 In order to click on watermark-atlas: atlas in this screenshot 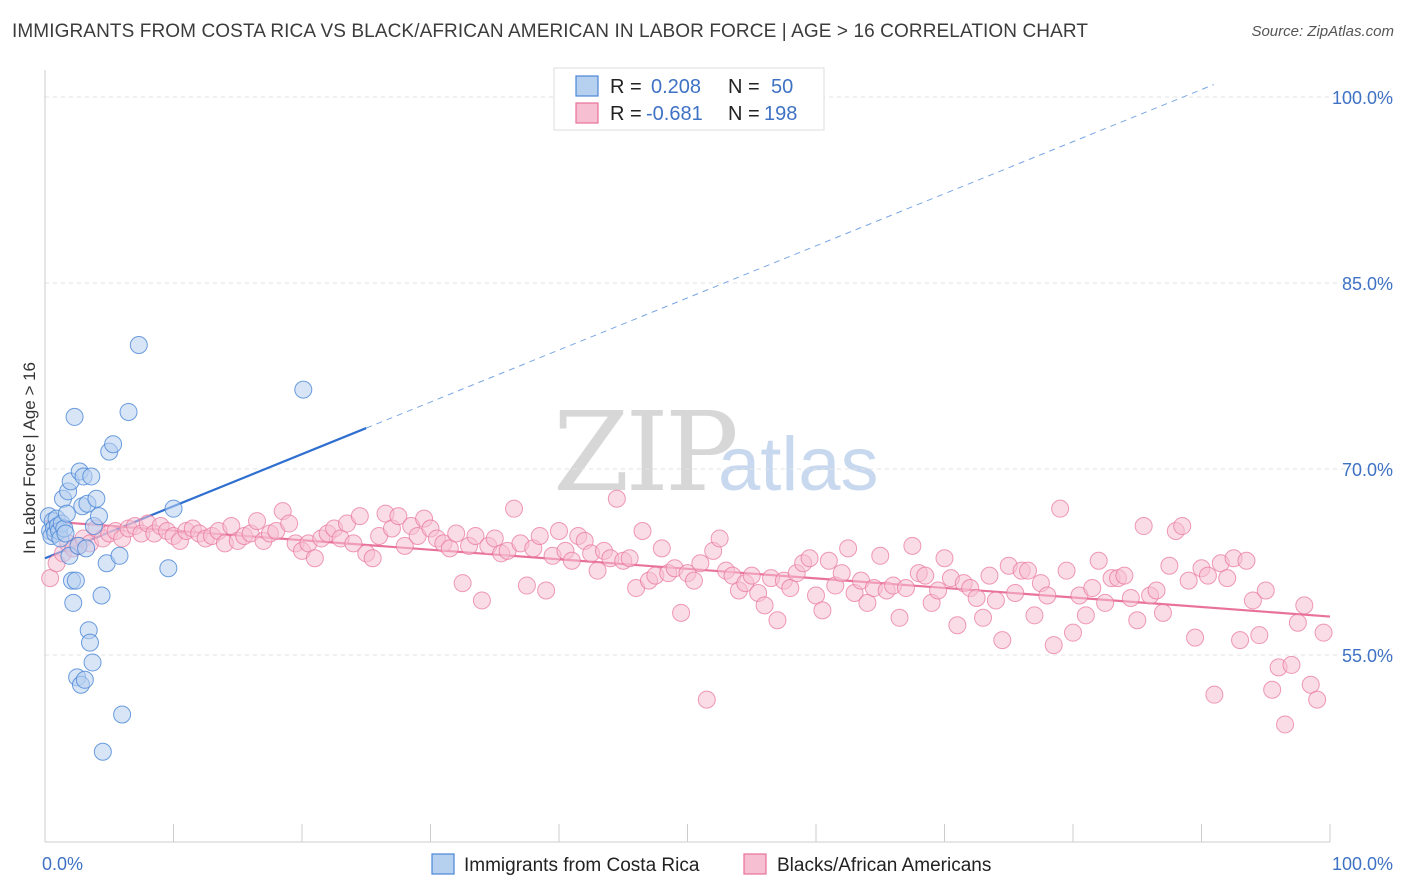, I will do `click(798, 464)`.